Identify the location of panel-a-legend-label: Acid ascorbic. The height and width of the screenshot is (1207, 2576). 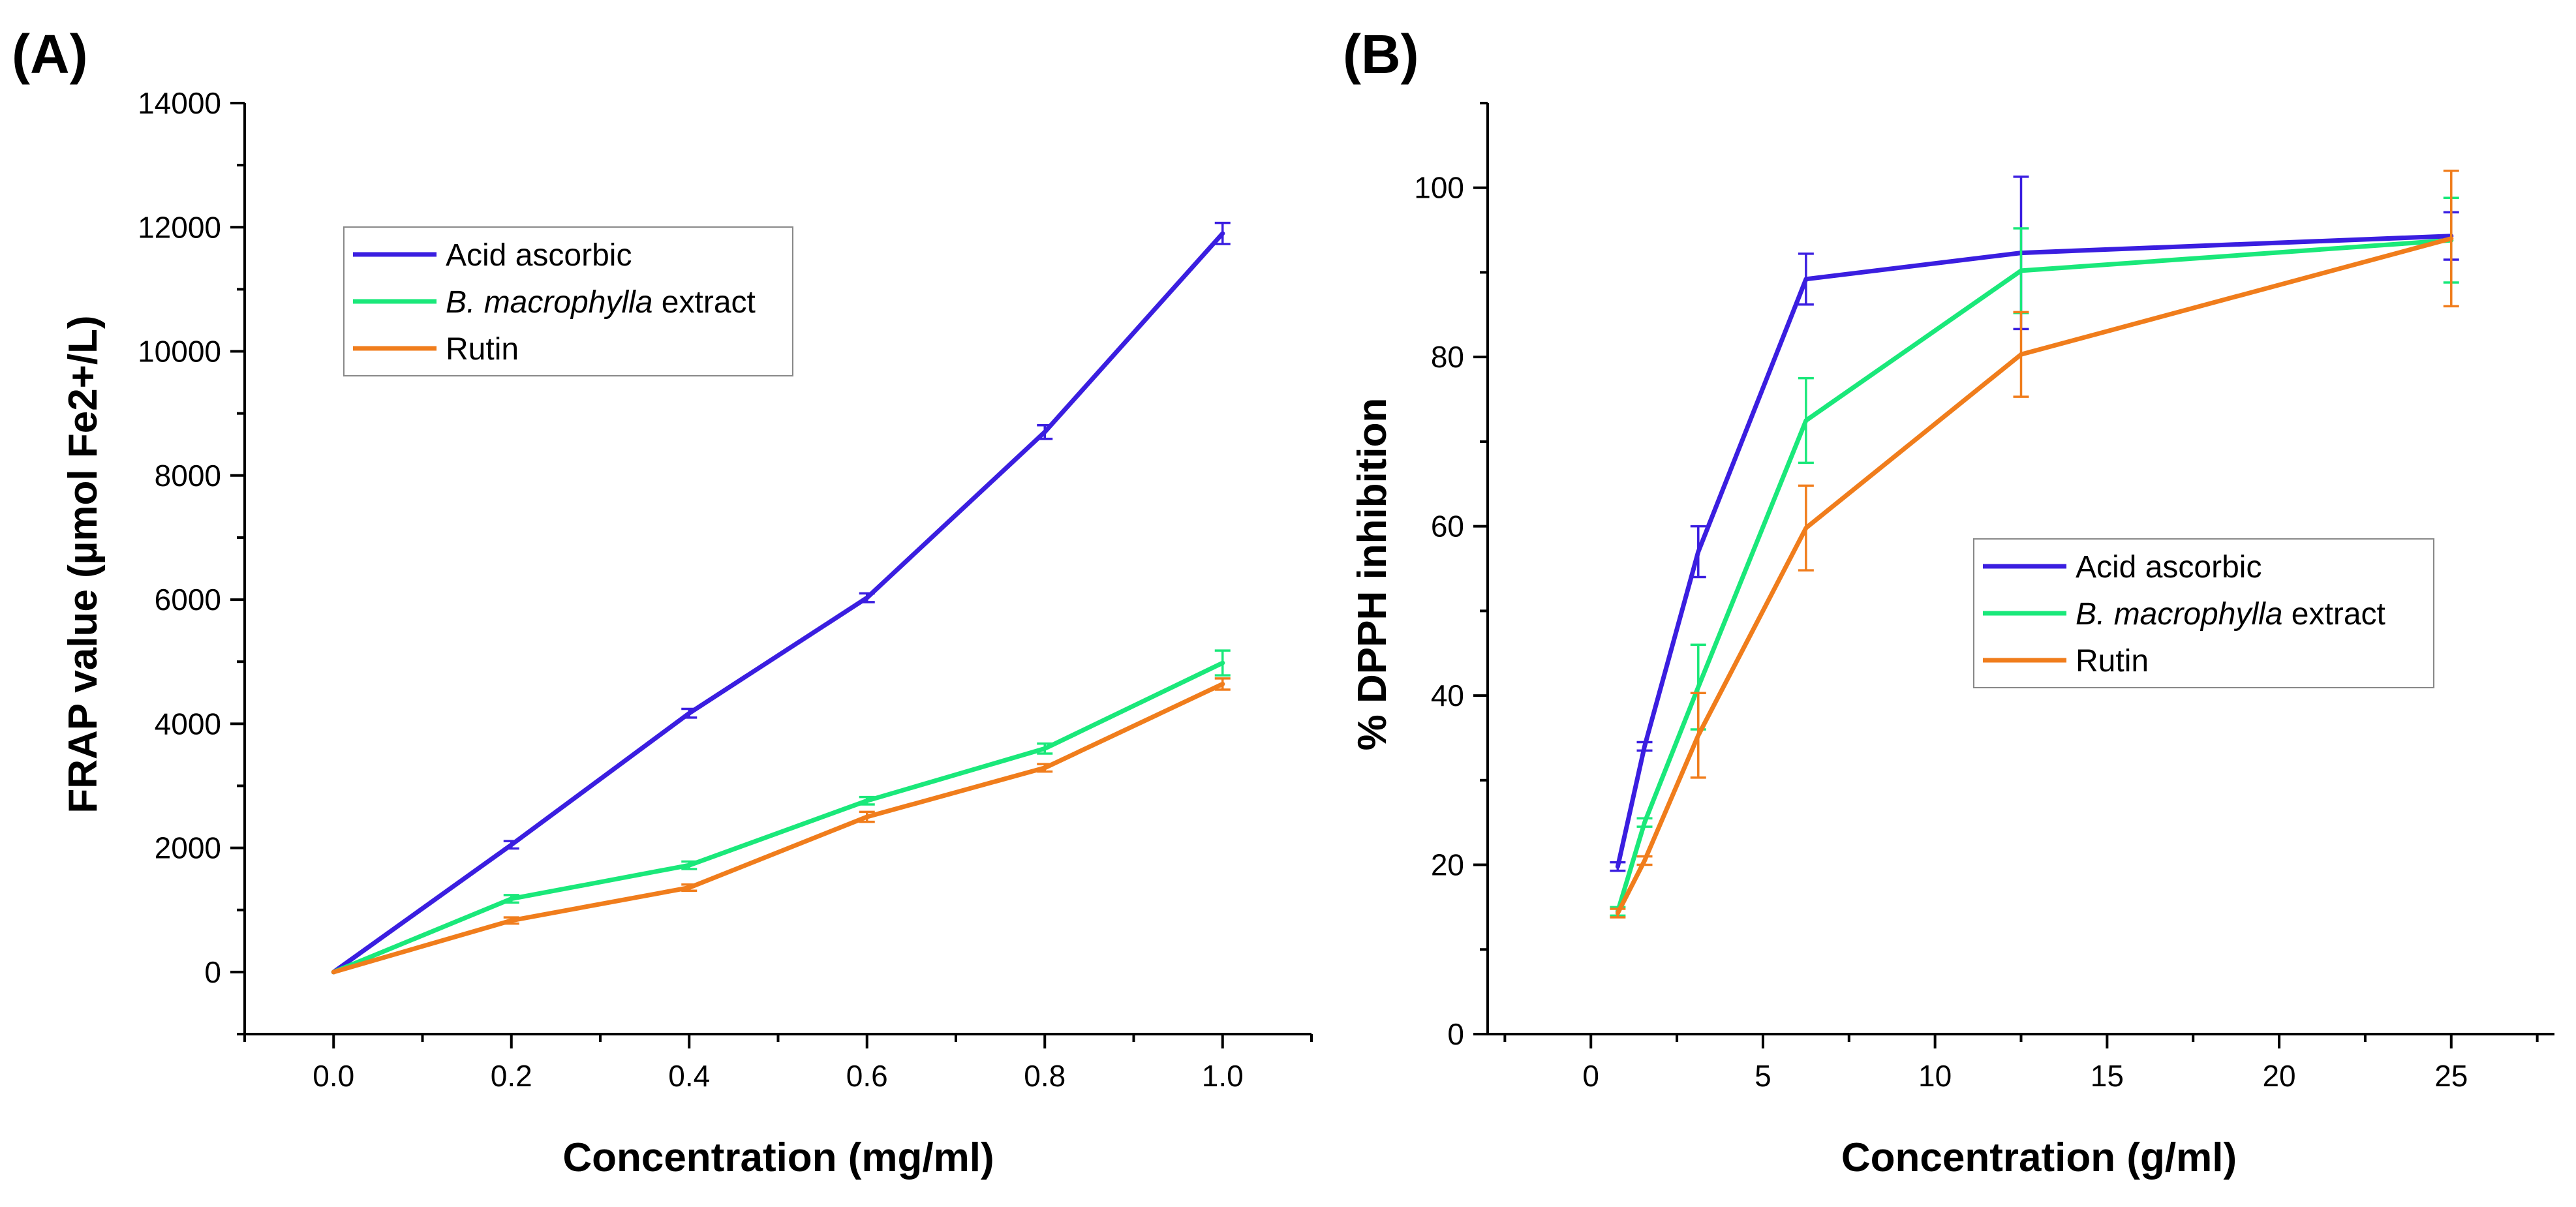
(539, 255).